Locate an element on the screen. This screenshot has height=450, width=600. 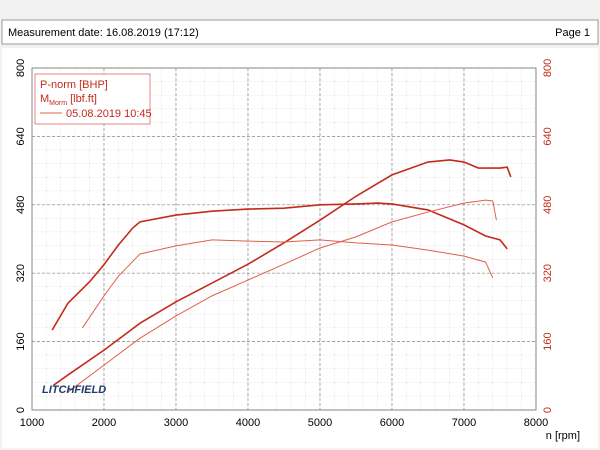
x-tick-label: 3000 is located at coordinates (176, 423).